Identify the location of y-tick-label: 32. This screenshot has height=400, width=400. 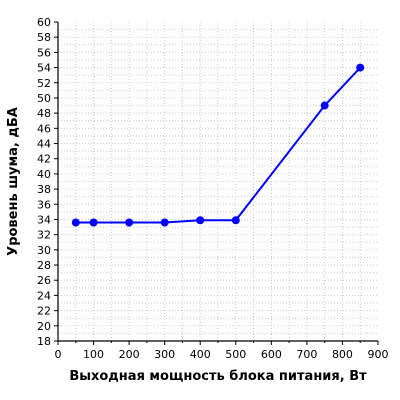
(44, 235).